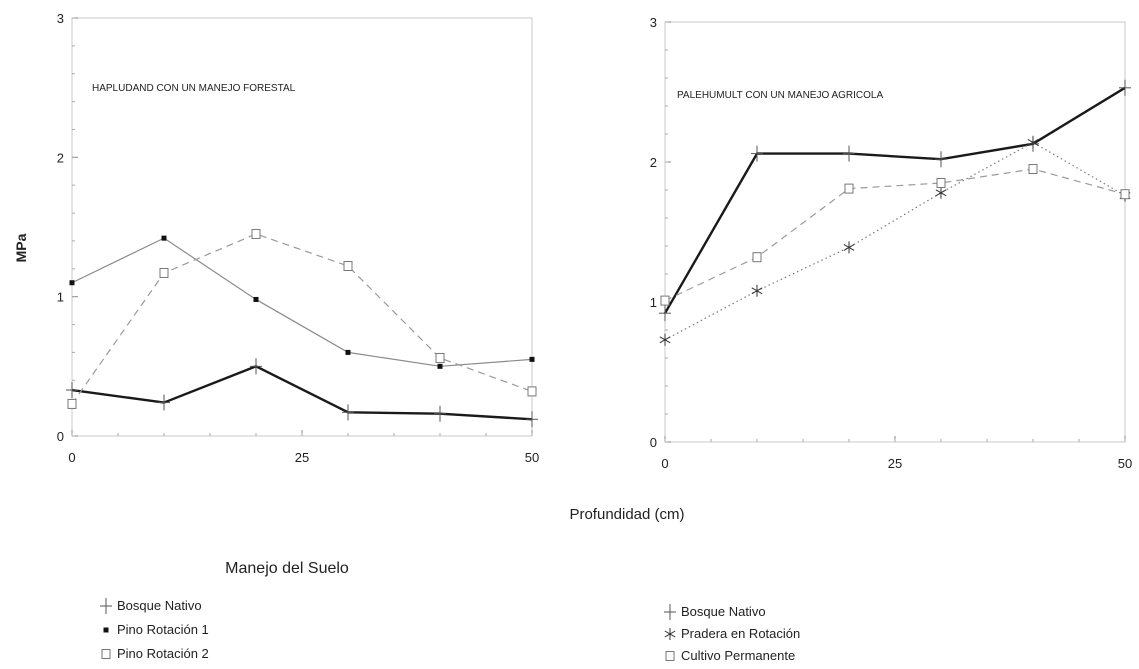 This screenshot has height=669, width=1139. I want to click on panel-annotation: PALEHUMULT CON UN MANEJO AGRICOLA, so click(780, 95).